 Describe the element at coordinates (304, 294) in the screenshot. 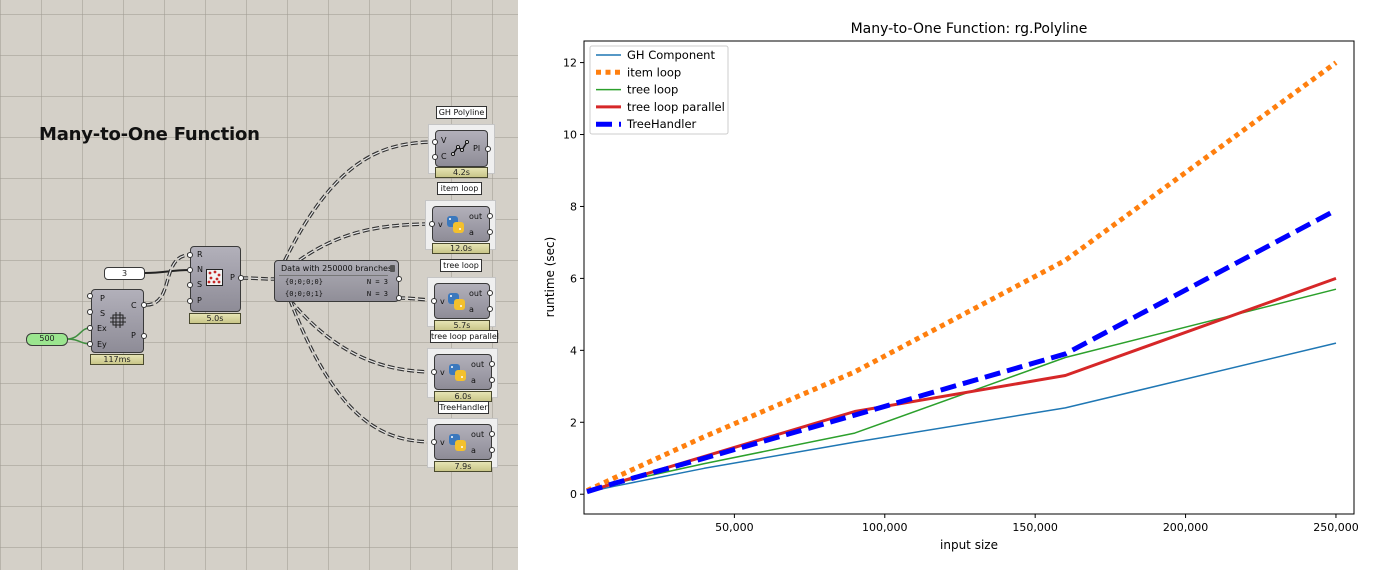

I see `branch-path: {0;0;0;1}` at that location.